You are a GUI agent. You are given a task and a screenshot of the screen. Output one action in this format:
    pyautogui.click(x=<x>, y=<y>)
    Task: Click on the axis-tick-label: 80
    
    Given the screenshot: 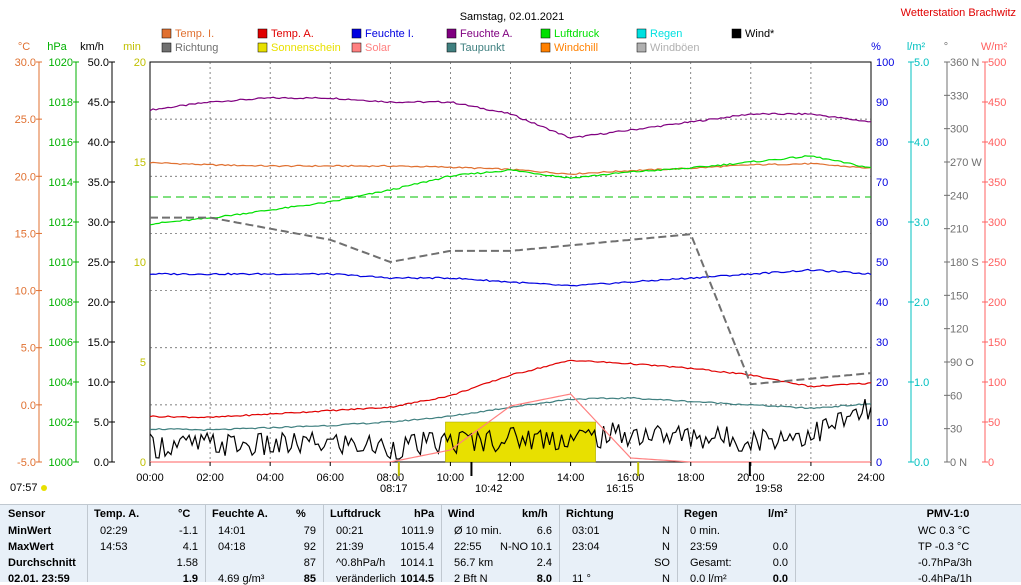 What is the action you would take?
    pyautogui.click(x=882, y=143)
    